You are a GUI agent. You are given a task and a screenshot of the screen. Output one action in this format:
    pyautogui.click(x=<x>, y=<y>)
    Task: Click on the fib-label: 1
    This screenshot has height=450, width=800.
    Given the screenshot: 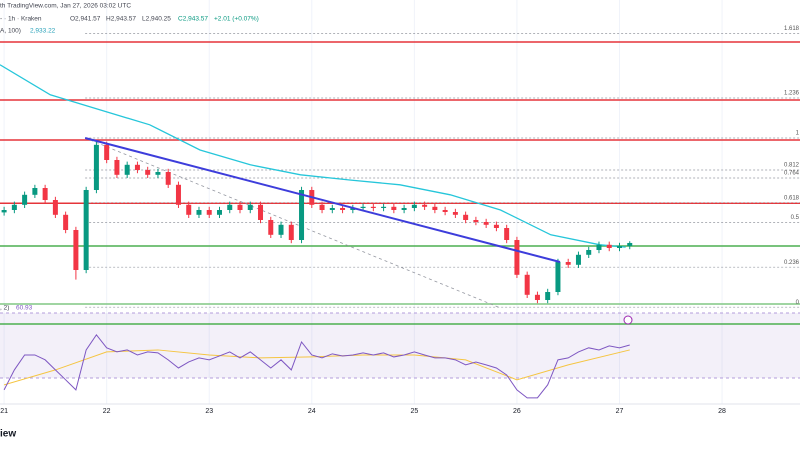 What is the action you would take?
    pyautogui.click(x=798, y=134)
    